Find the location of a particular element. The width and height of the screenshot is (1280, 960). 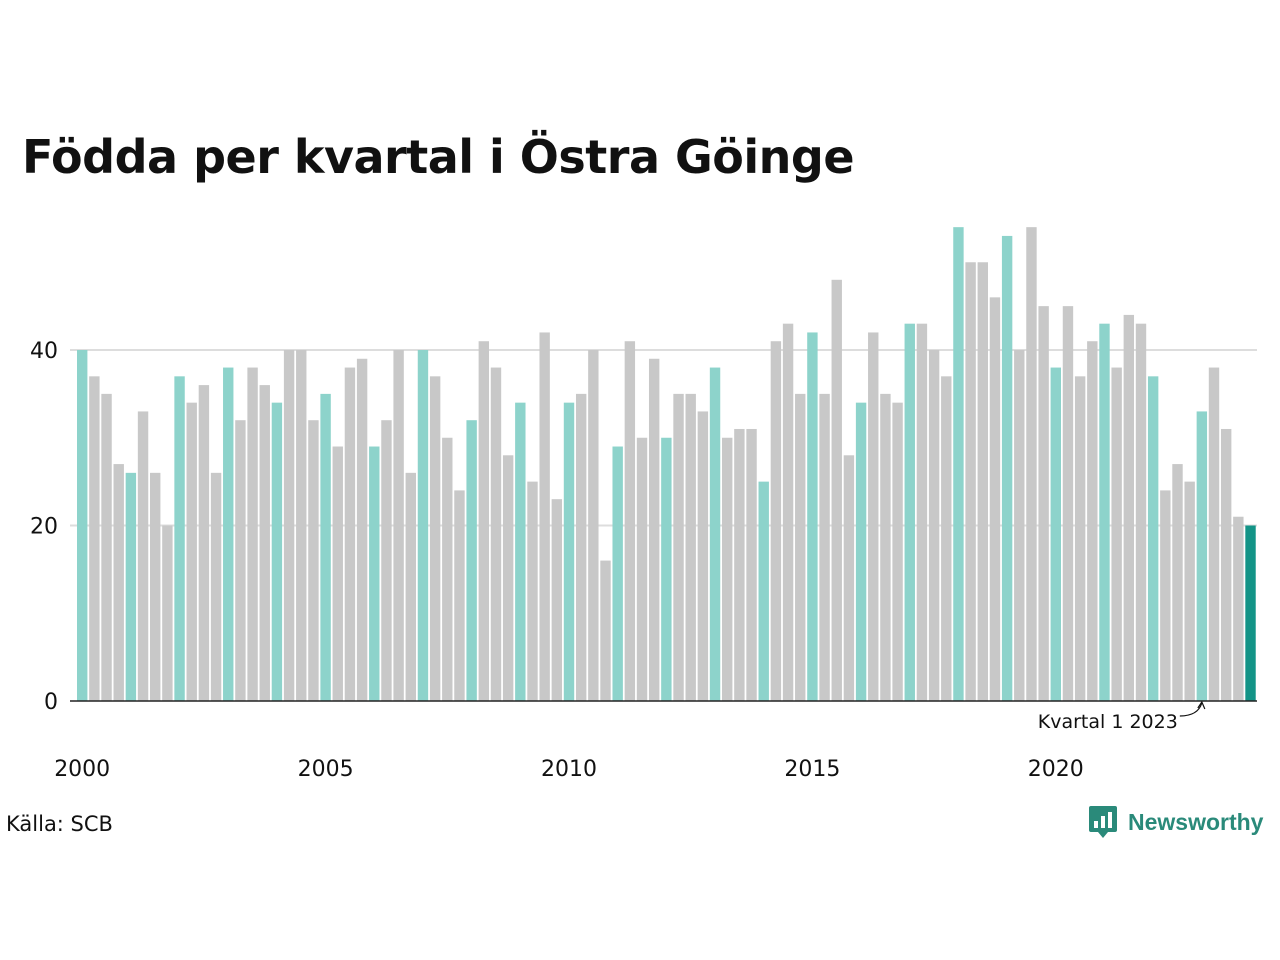

annotation-arrowhead is located at coordinates (1201, 705).